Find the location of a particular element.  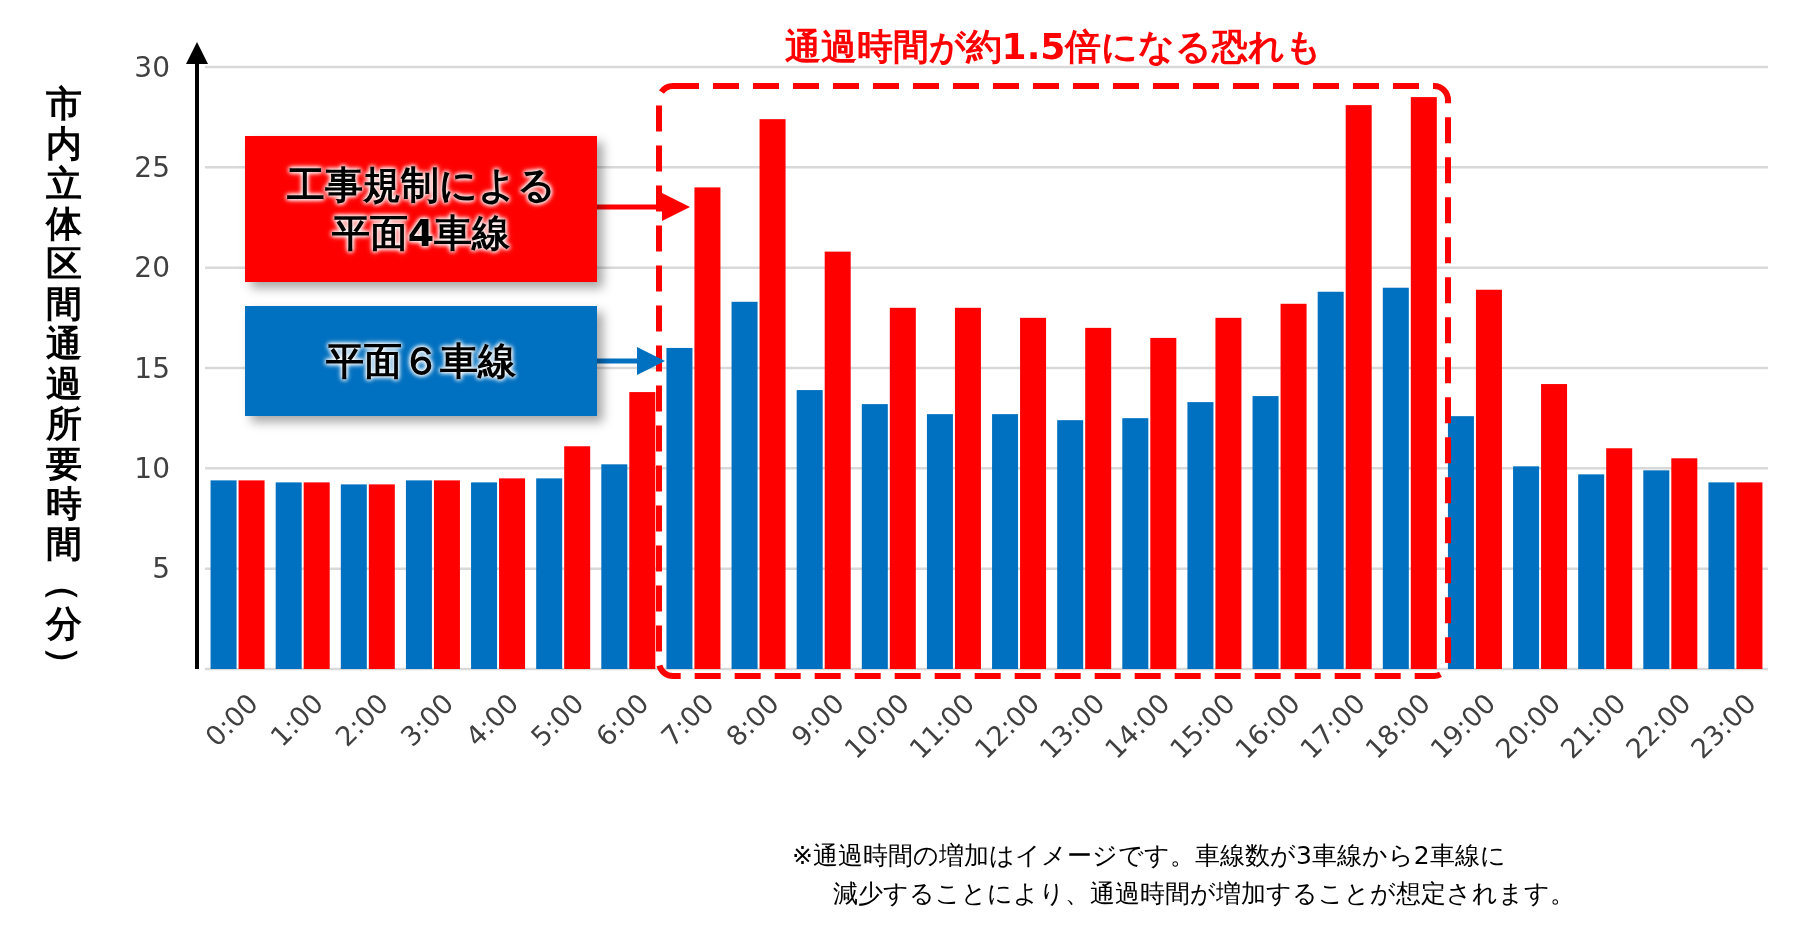

chart-title: 通過時間が約1.5倍になる恐れも is located at coordinates (1053, 46).